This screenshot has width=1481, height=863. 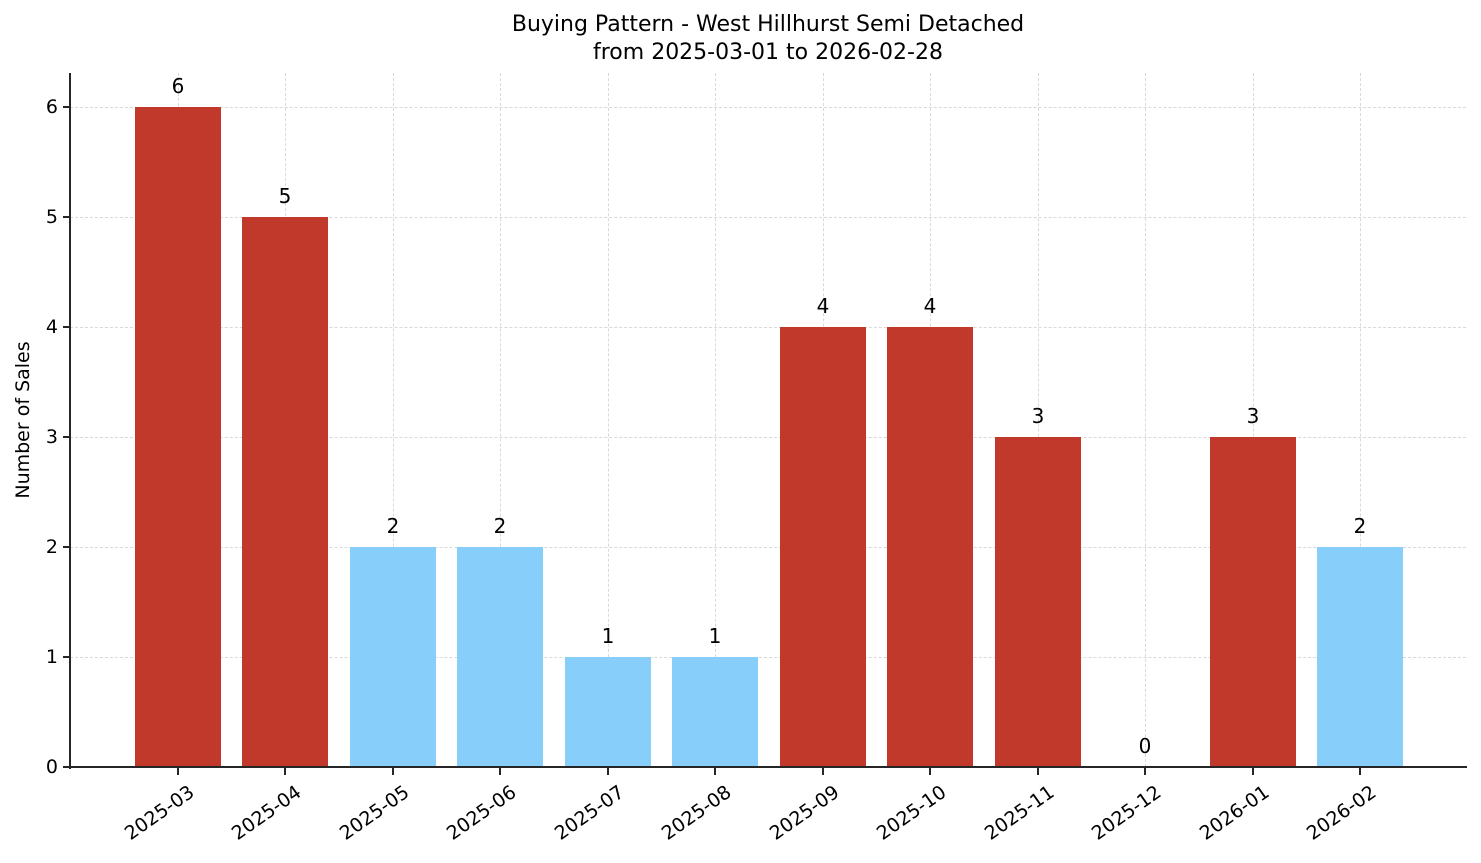 I want to click on x-tick-label: 2026-02, so click(x=1341, y=813).